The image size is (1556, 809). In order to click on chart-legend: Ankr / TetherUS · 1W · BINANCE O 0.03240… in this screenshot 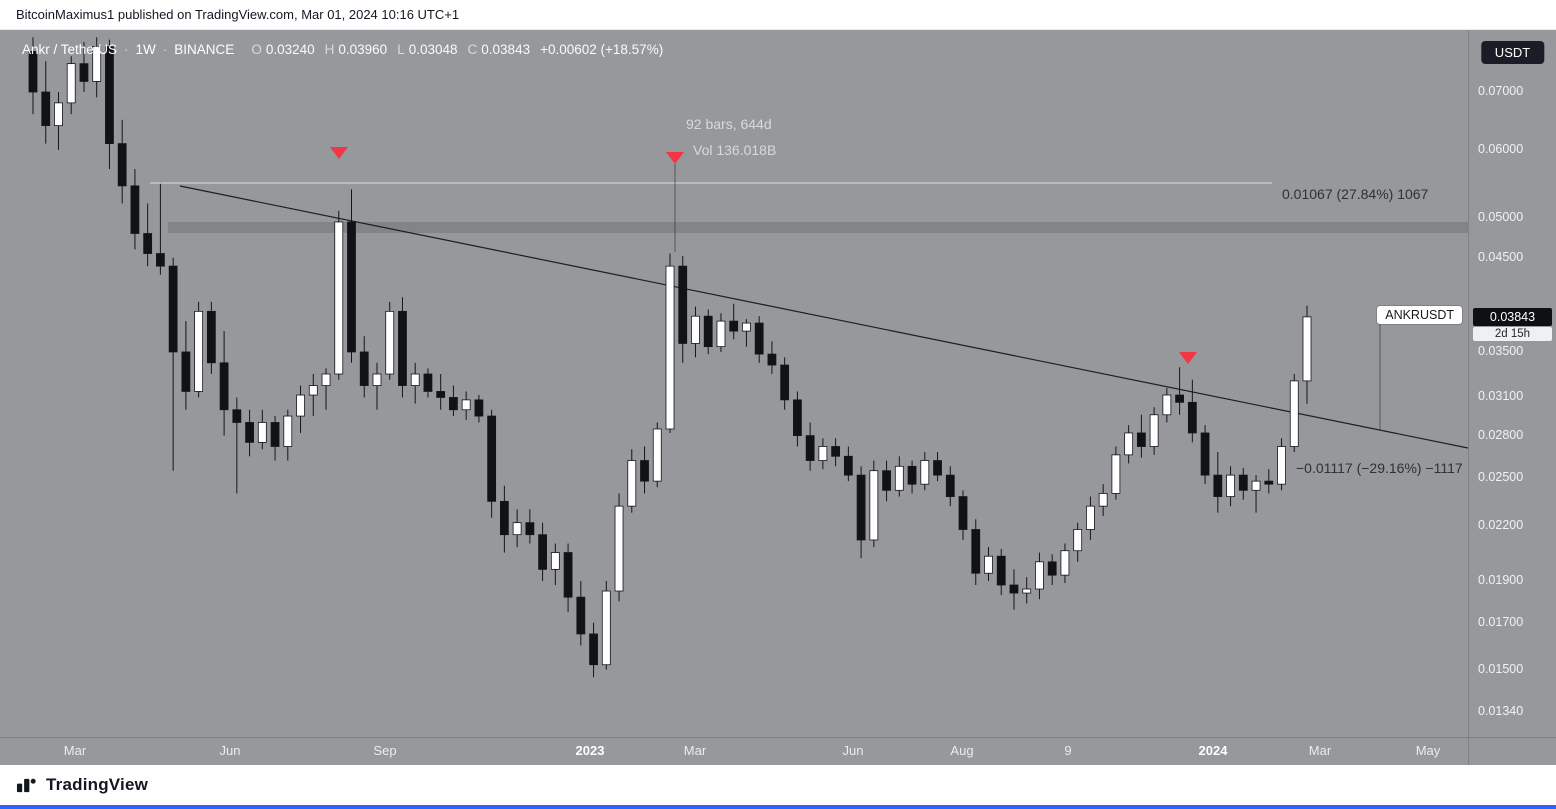, I will do `click(345, 49)`.